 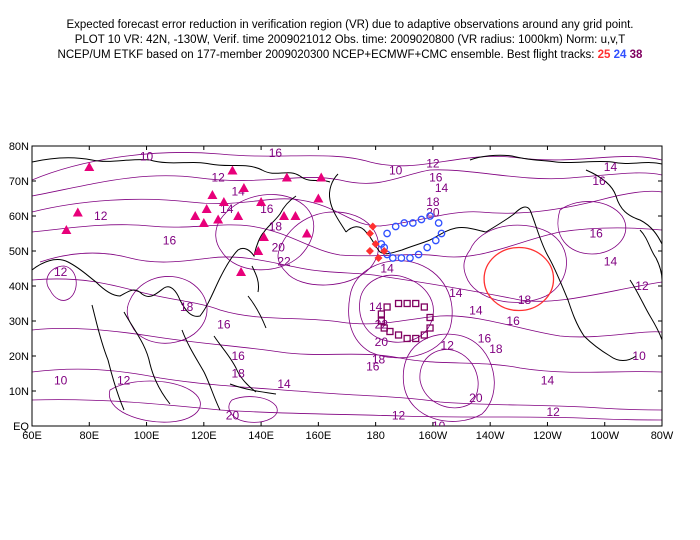 I want to click on lat-label: 10N, so click(x=19, y=392).